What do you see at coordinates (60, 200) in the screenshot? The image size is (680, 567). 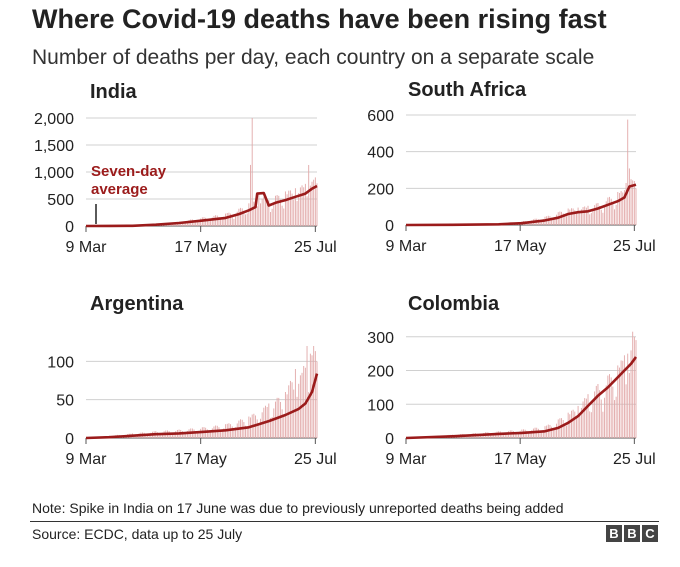 I see `y-tick-label: 500` at bounding box center [60, 200].